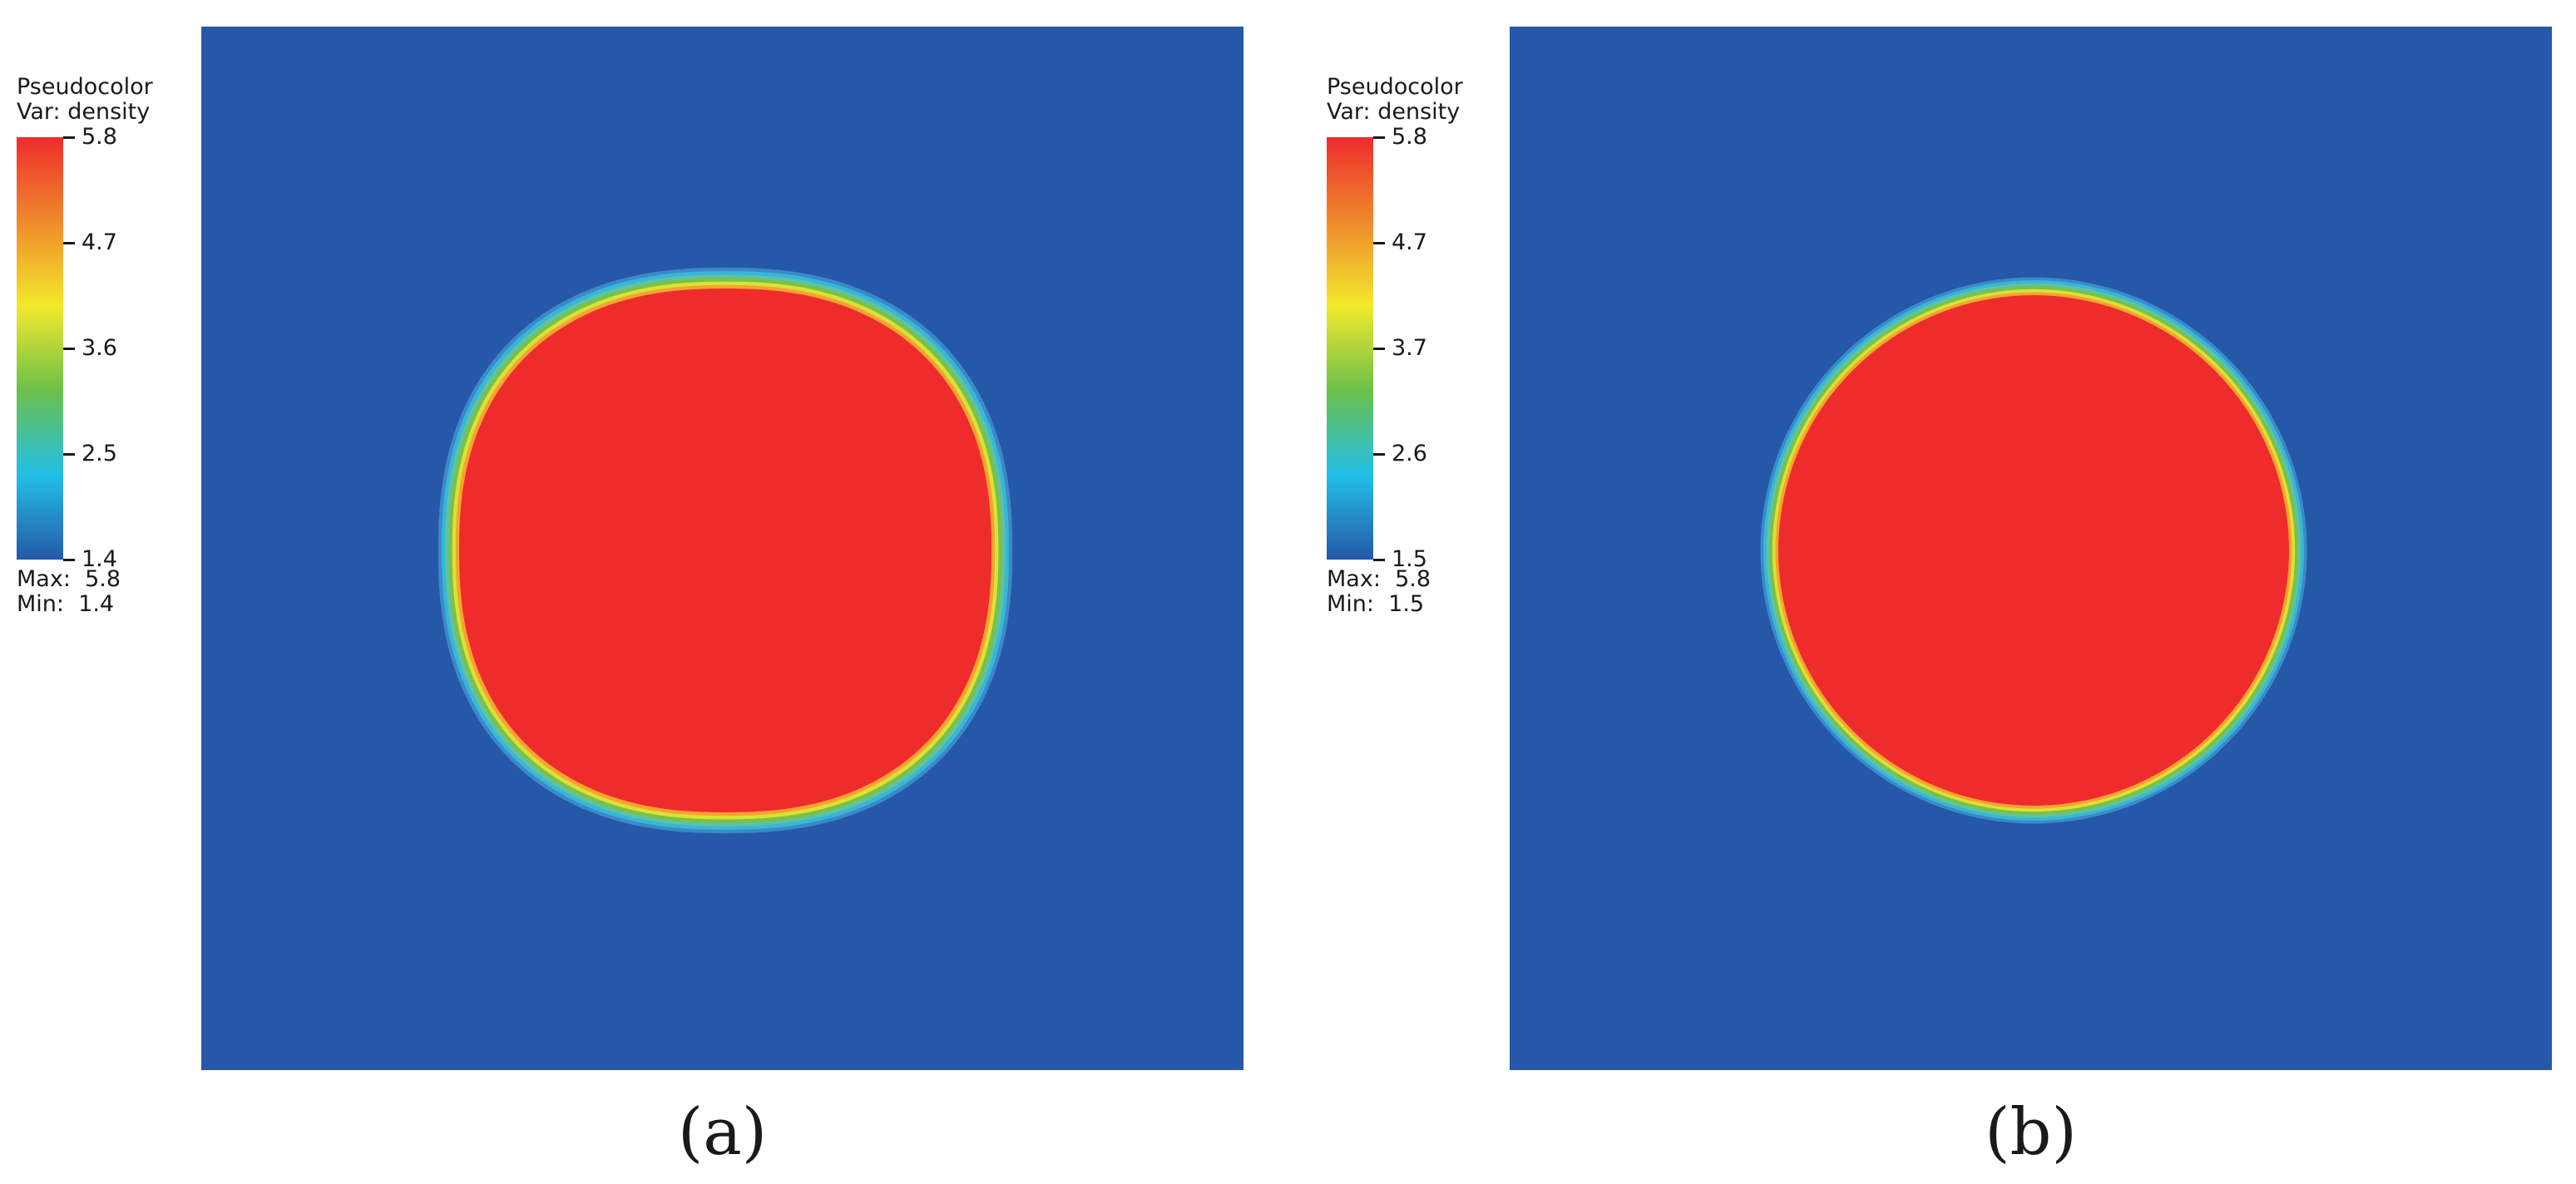  What do you see at coordinates (121, 348) in the screenshot?
I see `colorbar-ticks: 5.8 4.7 3.6 2.5 1.4` at bounding box center [121, 348].